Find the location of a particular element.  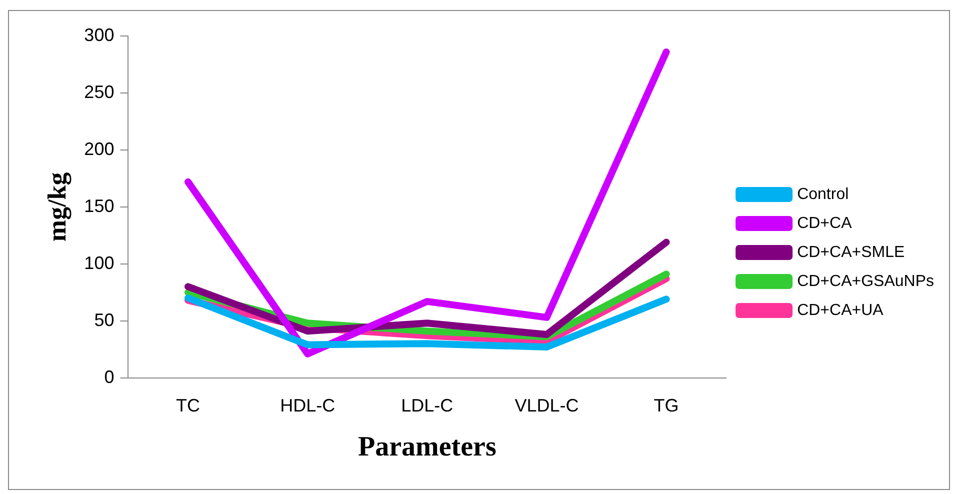

legend-label: Control is located at coordinates (823, 194).